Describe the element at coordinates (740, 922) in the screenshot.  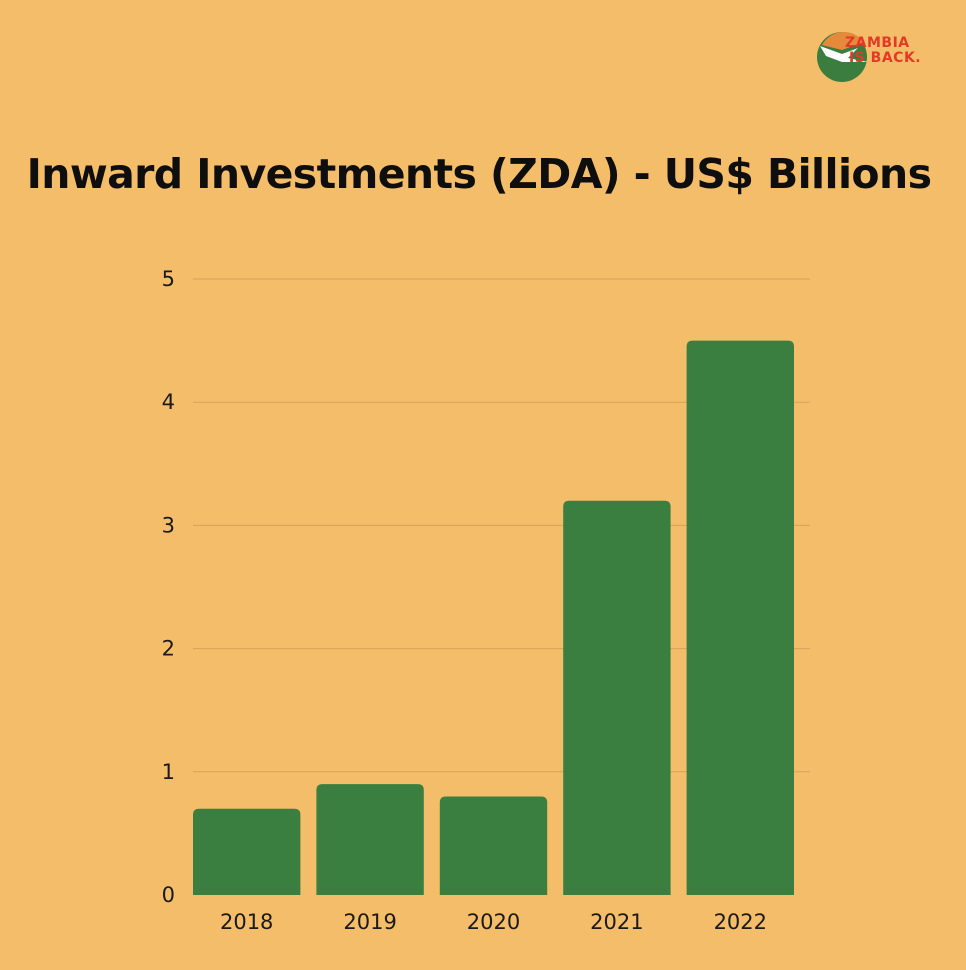
I see `x-category-label: 2022` at that location.